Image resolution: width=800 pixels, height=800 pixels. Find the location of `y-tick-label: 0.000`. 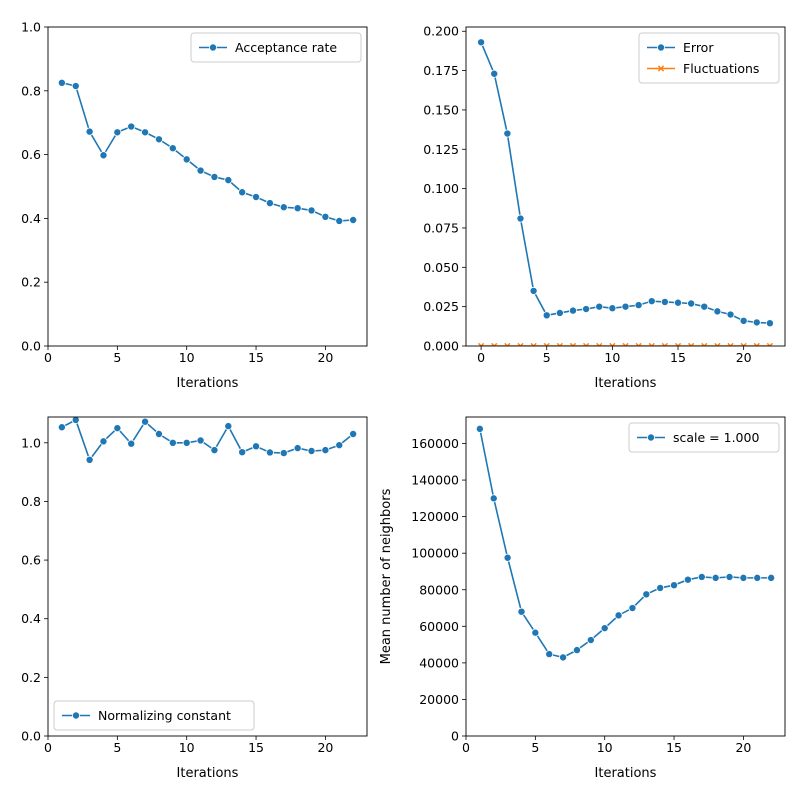

y-tick-label: 0.000 is located at coordinates (441, 346).